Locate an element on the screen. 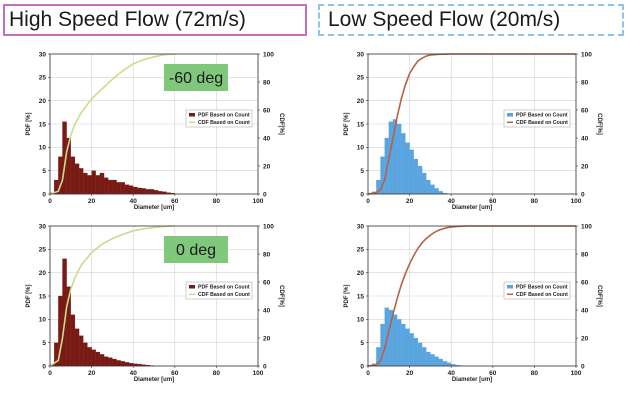 This screenshot has width=627, height=394. x-tick-label: 100 is located at coordinates (258, 201).